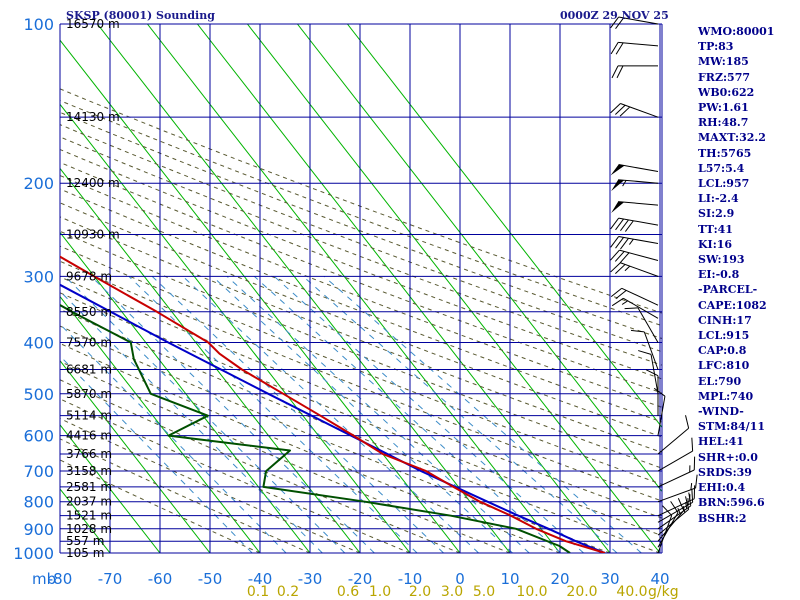  What do you see at coordinates (89, 276) in the screenshot?
I see `height-label: 9678 m` at bounding box center [89, 276].